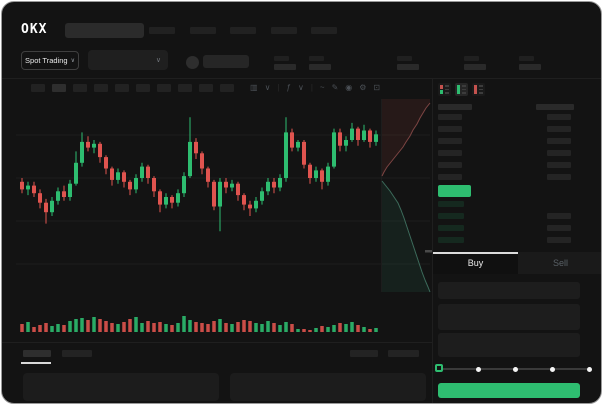 This screenshot has height=405, width=603. Describe the element at coordinates (46, 60) in the screenshot. I see `market-type-label: Spot Trading` at that location.